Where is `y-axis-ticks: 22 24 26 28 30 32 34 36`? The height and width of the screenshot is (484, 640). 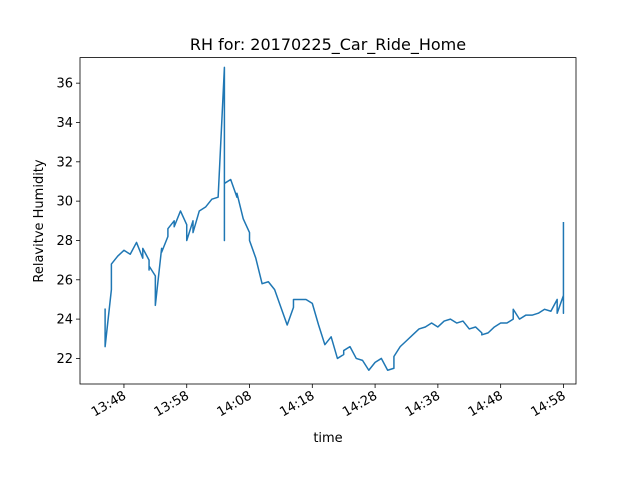
y-axis-ticks: 22 24 26 28 30 32 34 36 is located at coordinates (68, 222).